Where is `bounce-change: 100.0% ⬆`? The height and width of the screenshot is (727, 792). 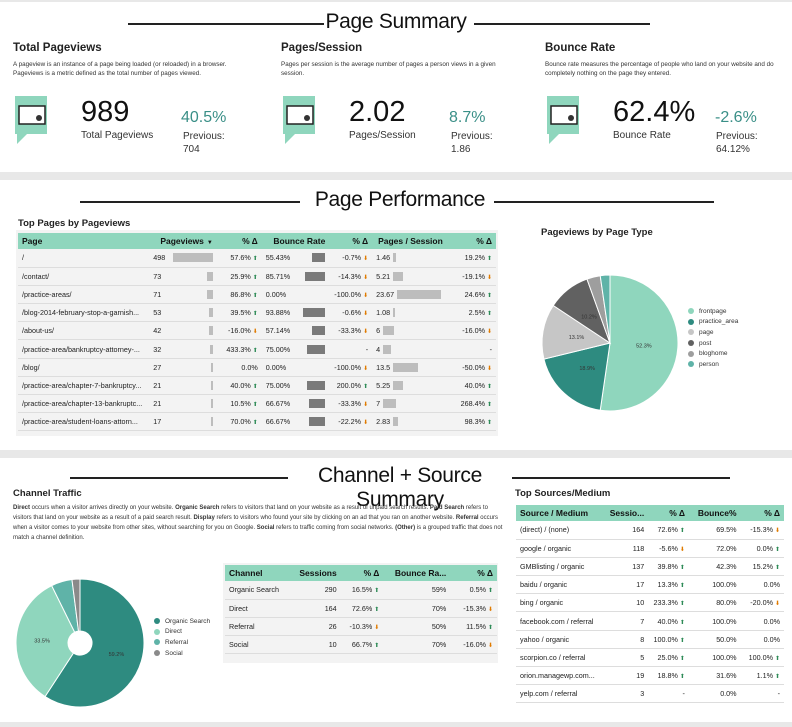 bounce-change: 100.0% ⬆ is located at coordinates (762, 658).